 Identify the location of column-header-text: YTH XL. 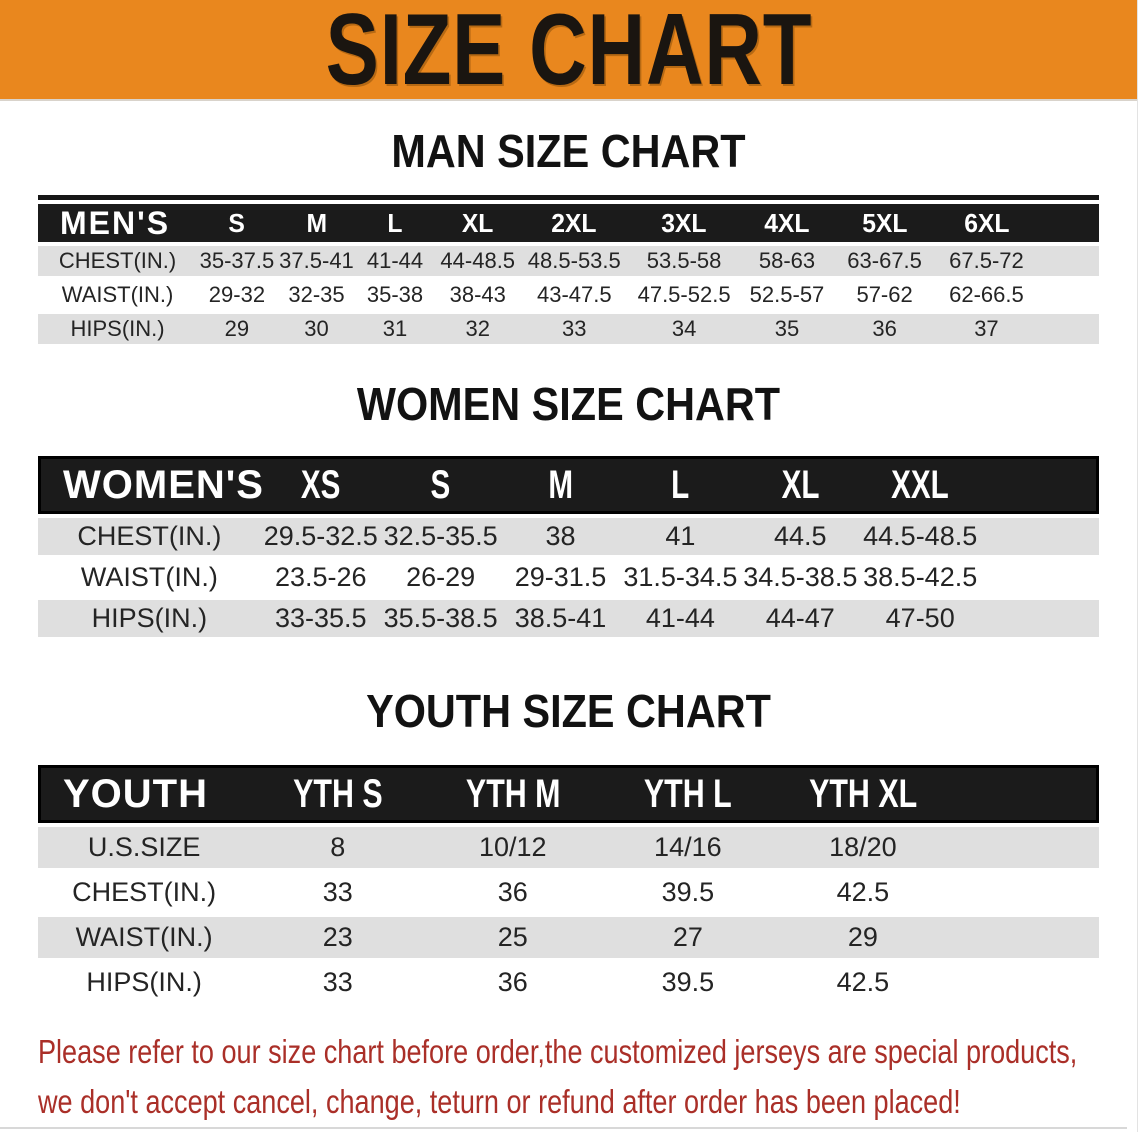
(862, 793).